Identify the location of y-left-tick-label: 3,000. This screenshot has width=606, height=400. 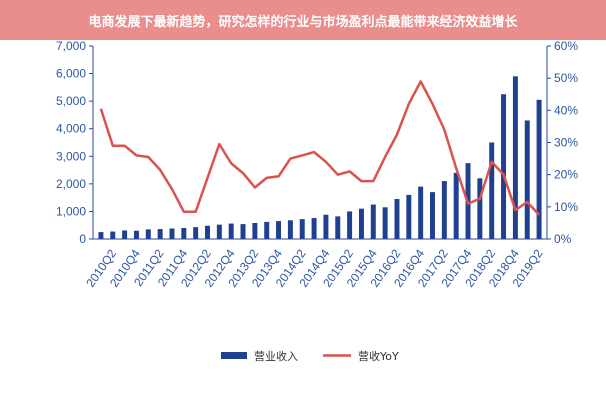
(71, 156).